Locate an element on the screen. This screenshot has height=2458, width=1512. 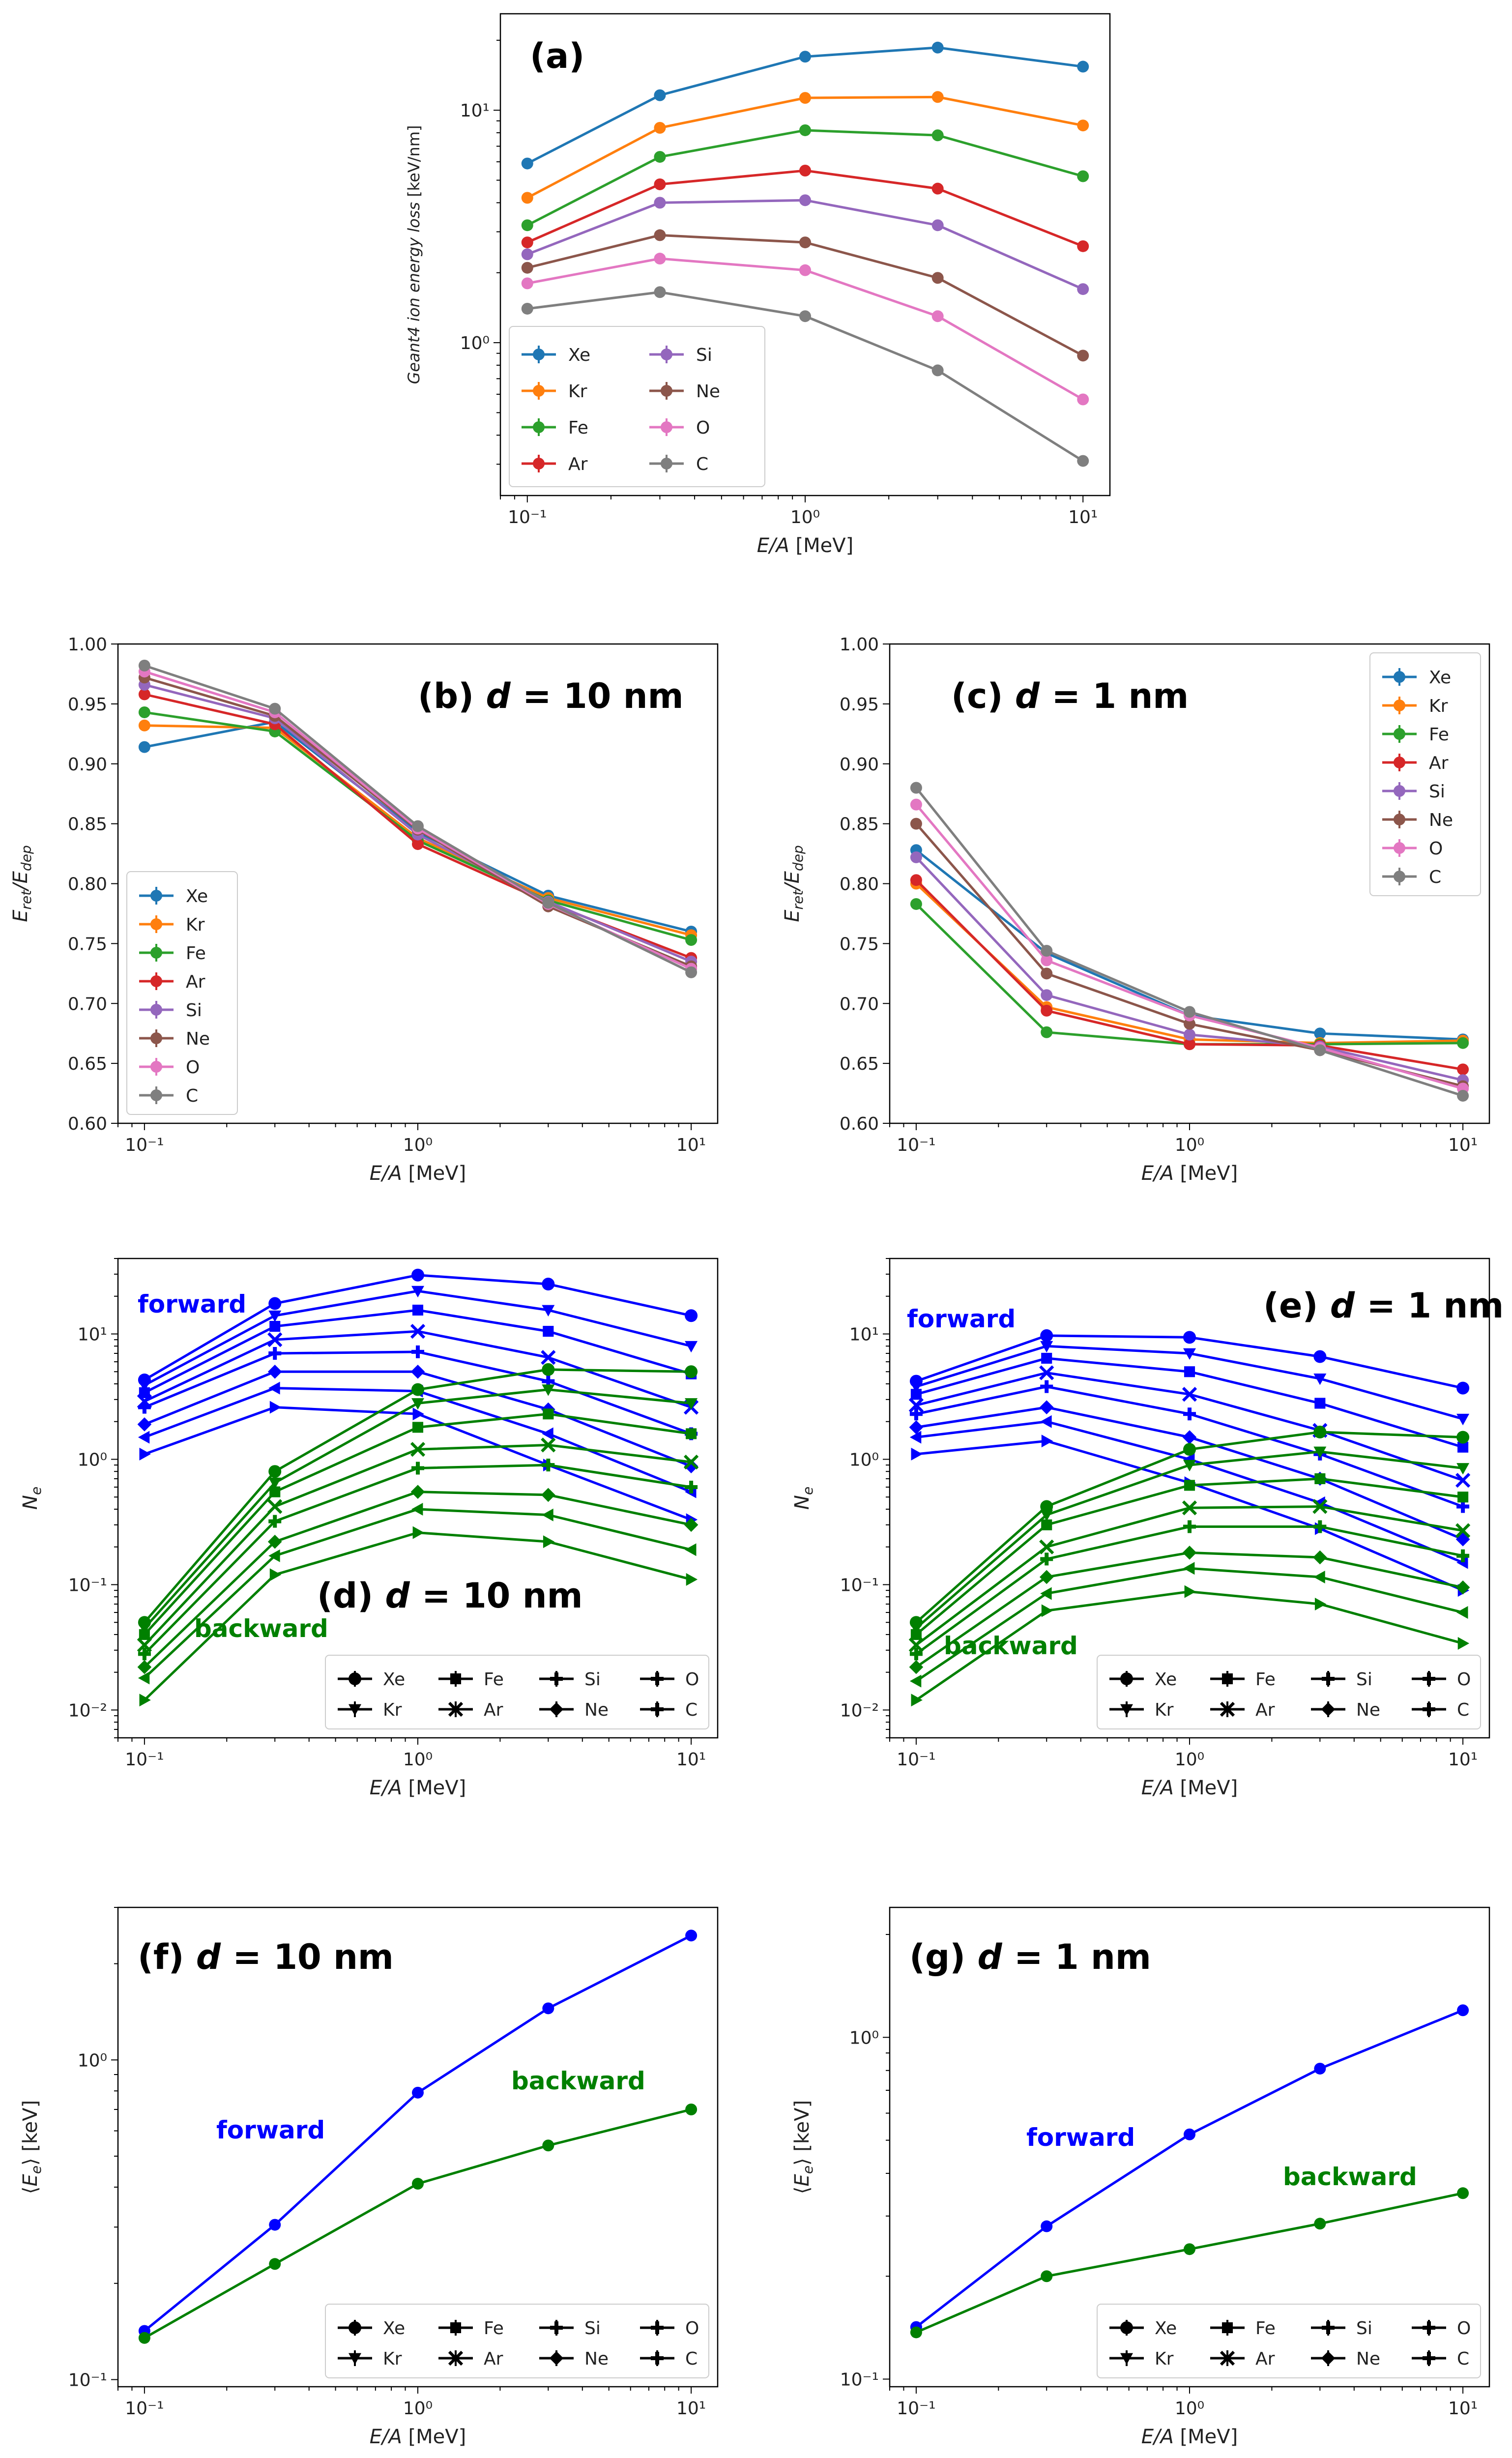
y-tick-label: 0.90 is located at coordinates (87, 765).